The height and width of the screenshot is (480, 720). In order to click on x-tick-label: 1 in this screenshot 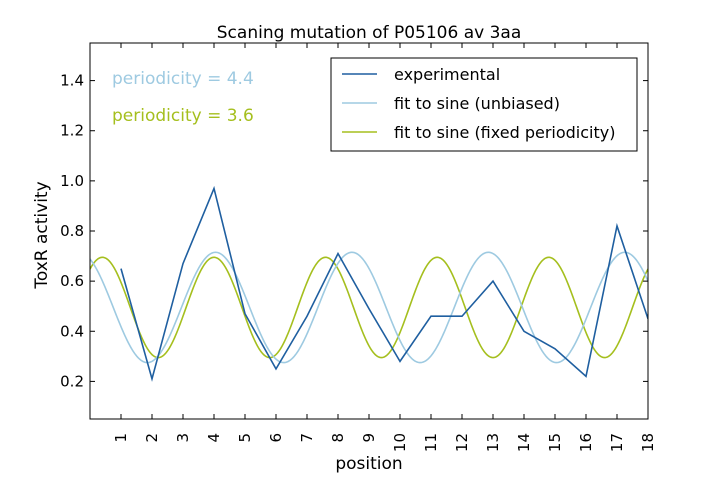, I will do `click(121, 438)`.